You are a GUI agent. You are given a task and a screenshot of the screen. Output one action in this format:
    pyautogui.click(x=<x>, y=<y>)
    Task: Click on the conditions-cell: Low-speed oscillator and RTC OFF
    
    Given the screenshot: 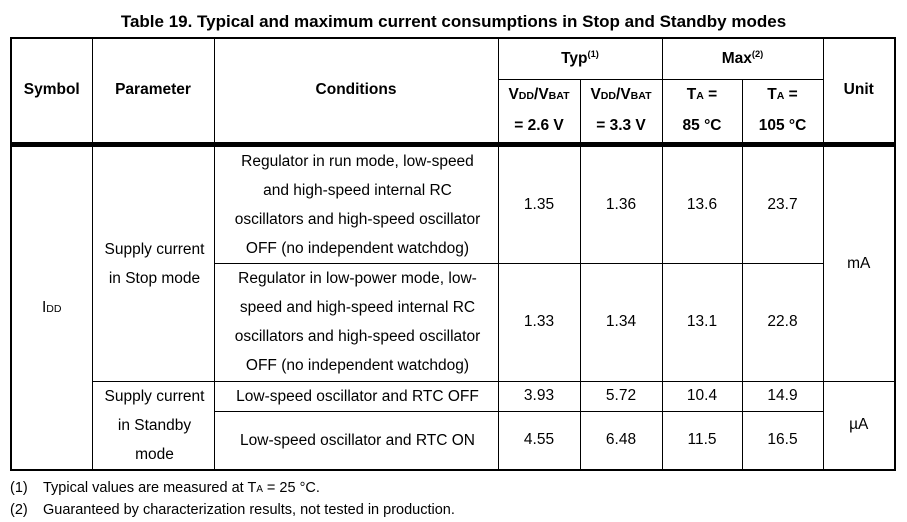 What is the action you would take?
    pyautogui.click(x=356, y=396)
    